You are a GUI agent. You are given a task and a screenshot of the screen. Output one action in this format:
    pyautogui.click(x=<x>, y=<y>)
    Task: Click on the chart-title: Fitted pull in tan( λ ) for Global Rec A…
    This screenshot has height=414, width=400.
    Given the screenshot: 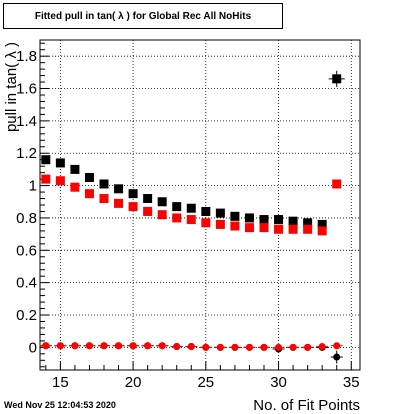 What is the action you would take?
    pyautogui.click(x=143, y=16)
    